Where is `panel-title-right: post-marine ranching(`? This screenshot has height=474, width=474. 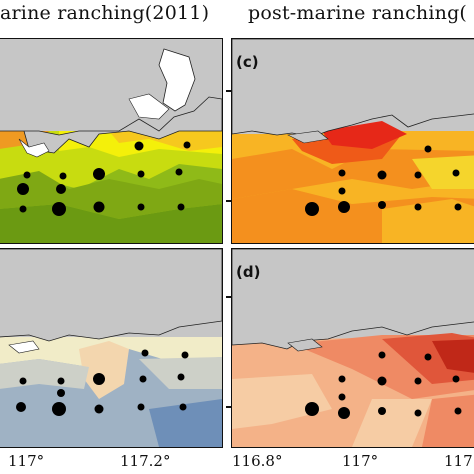
panel-title-right: post-marine ranching( is located at coordinates (358, 13).